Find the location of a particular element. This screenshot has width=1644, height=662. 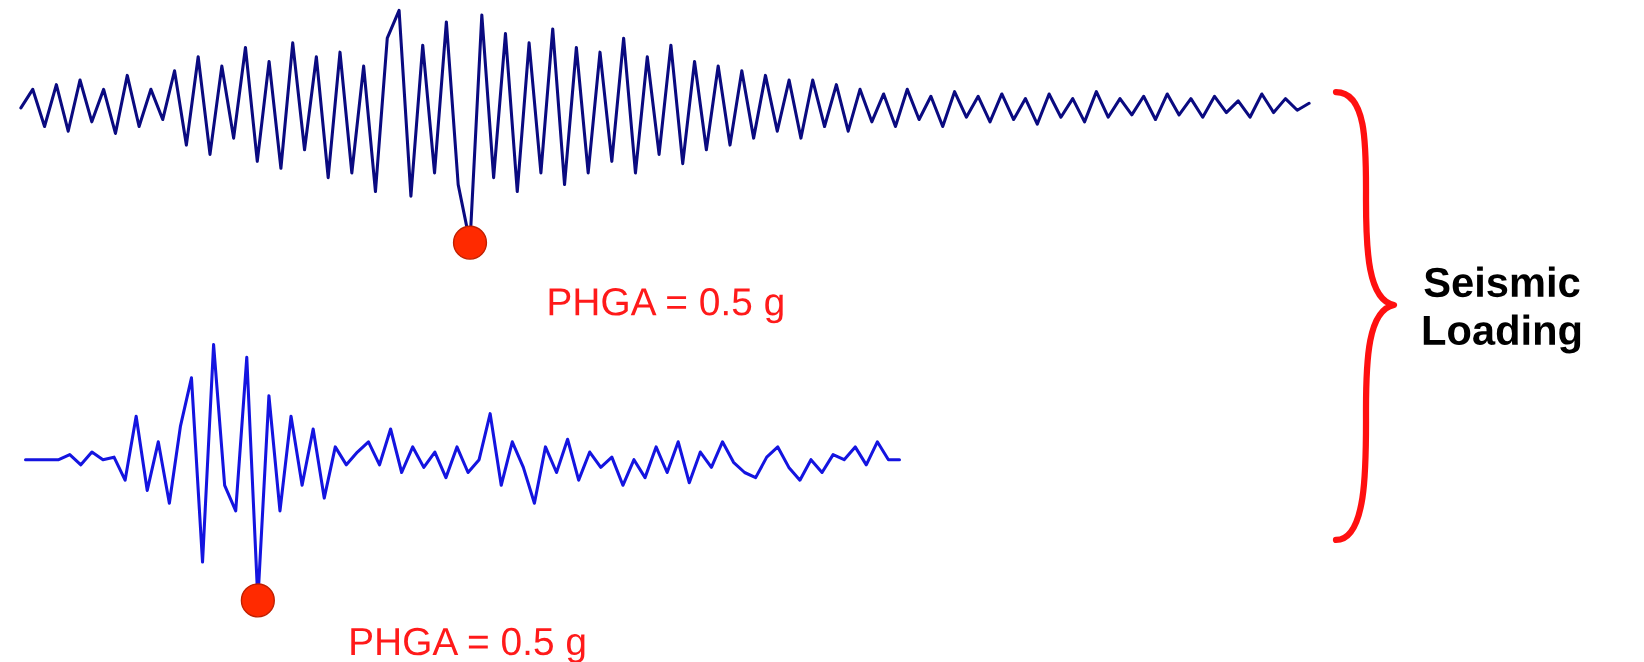

text: Seismic Loading is located at coordinates (1502, 310).